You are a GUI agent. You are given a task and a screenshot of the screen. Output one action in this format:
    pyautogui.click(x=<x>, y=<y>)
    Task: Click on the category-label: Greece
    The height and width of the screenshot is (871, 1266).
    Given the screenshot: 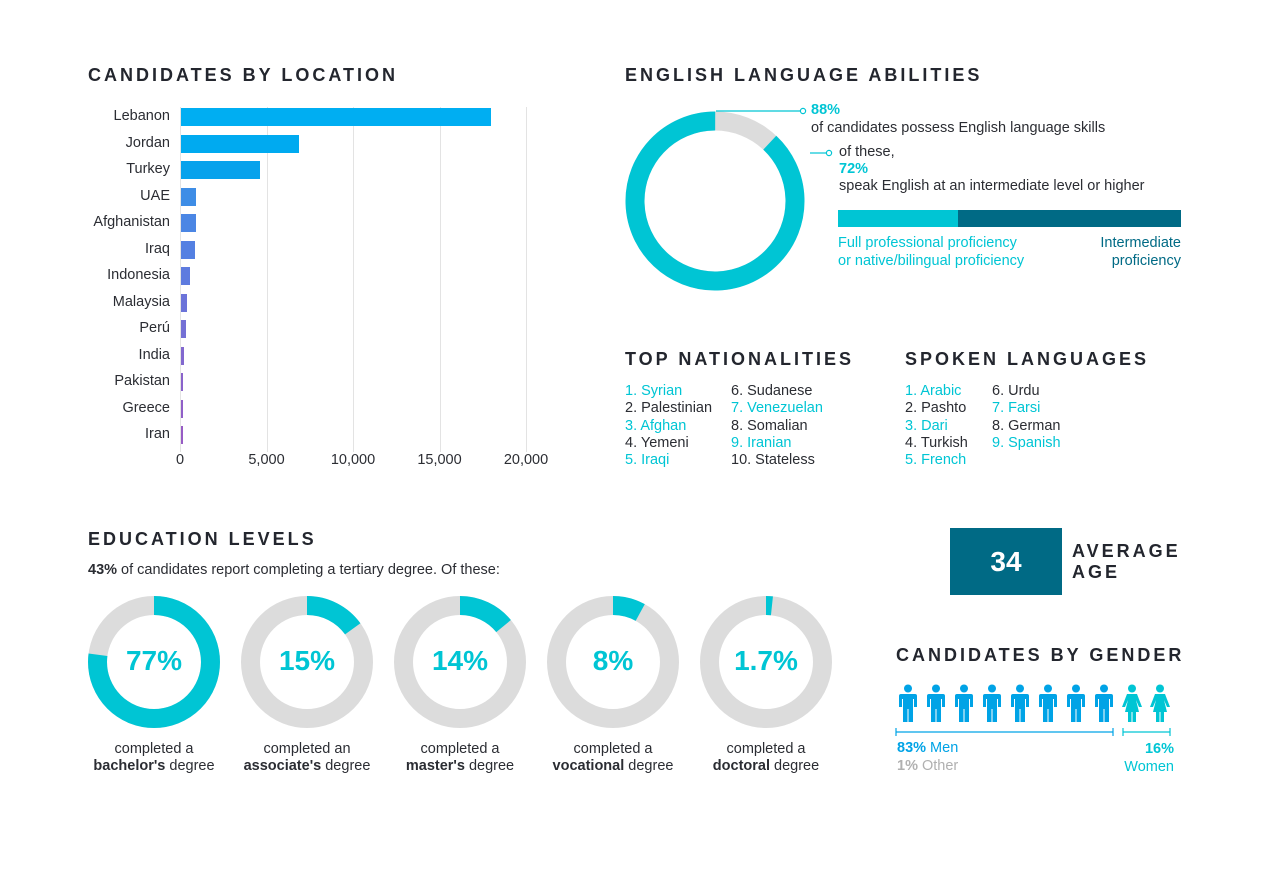 What is the action you would take?
    pyautogui.click(x=146, y=407)
    